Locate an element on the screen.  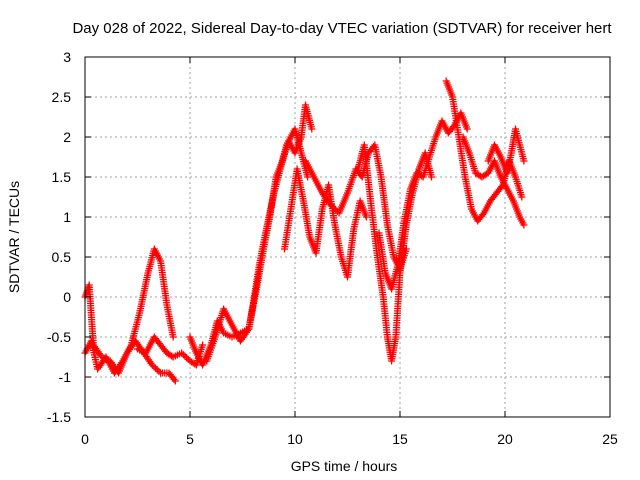
y-tick-label: -1.5 is located at coordinates (59, 417).